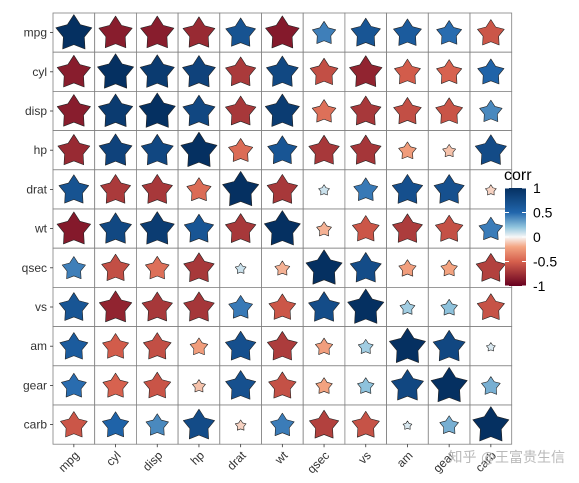 This screenshot has width=579, height=483. Describe the element at coordinates (491, 32) in the screenshot. I see `star-mpg-carb` at that location.